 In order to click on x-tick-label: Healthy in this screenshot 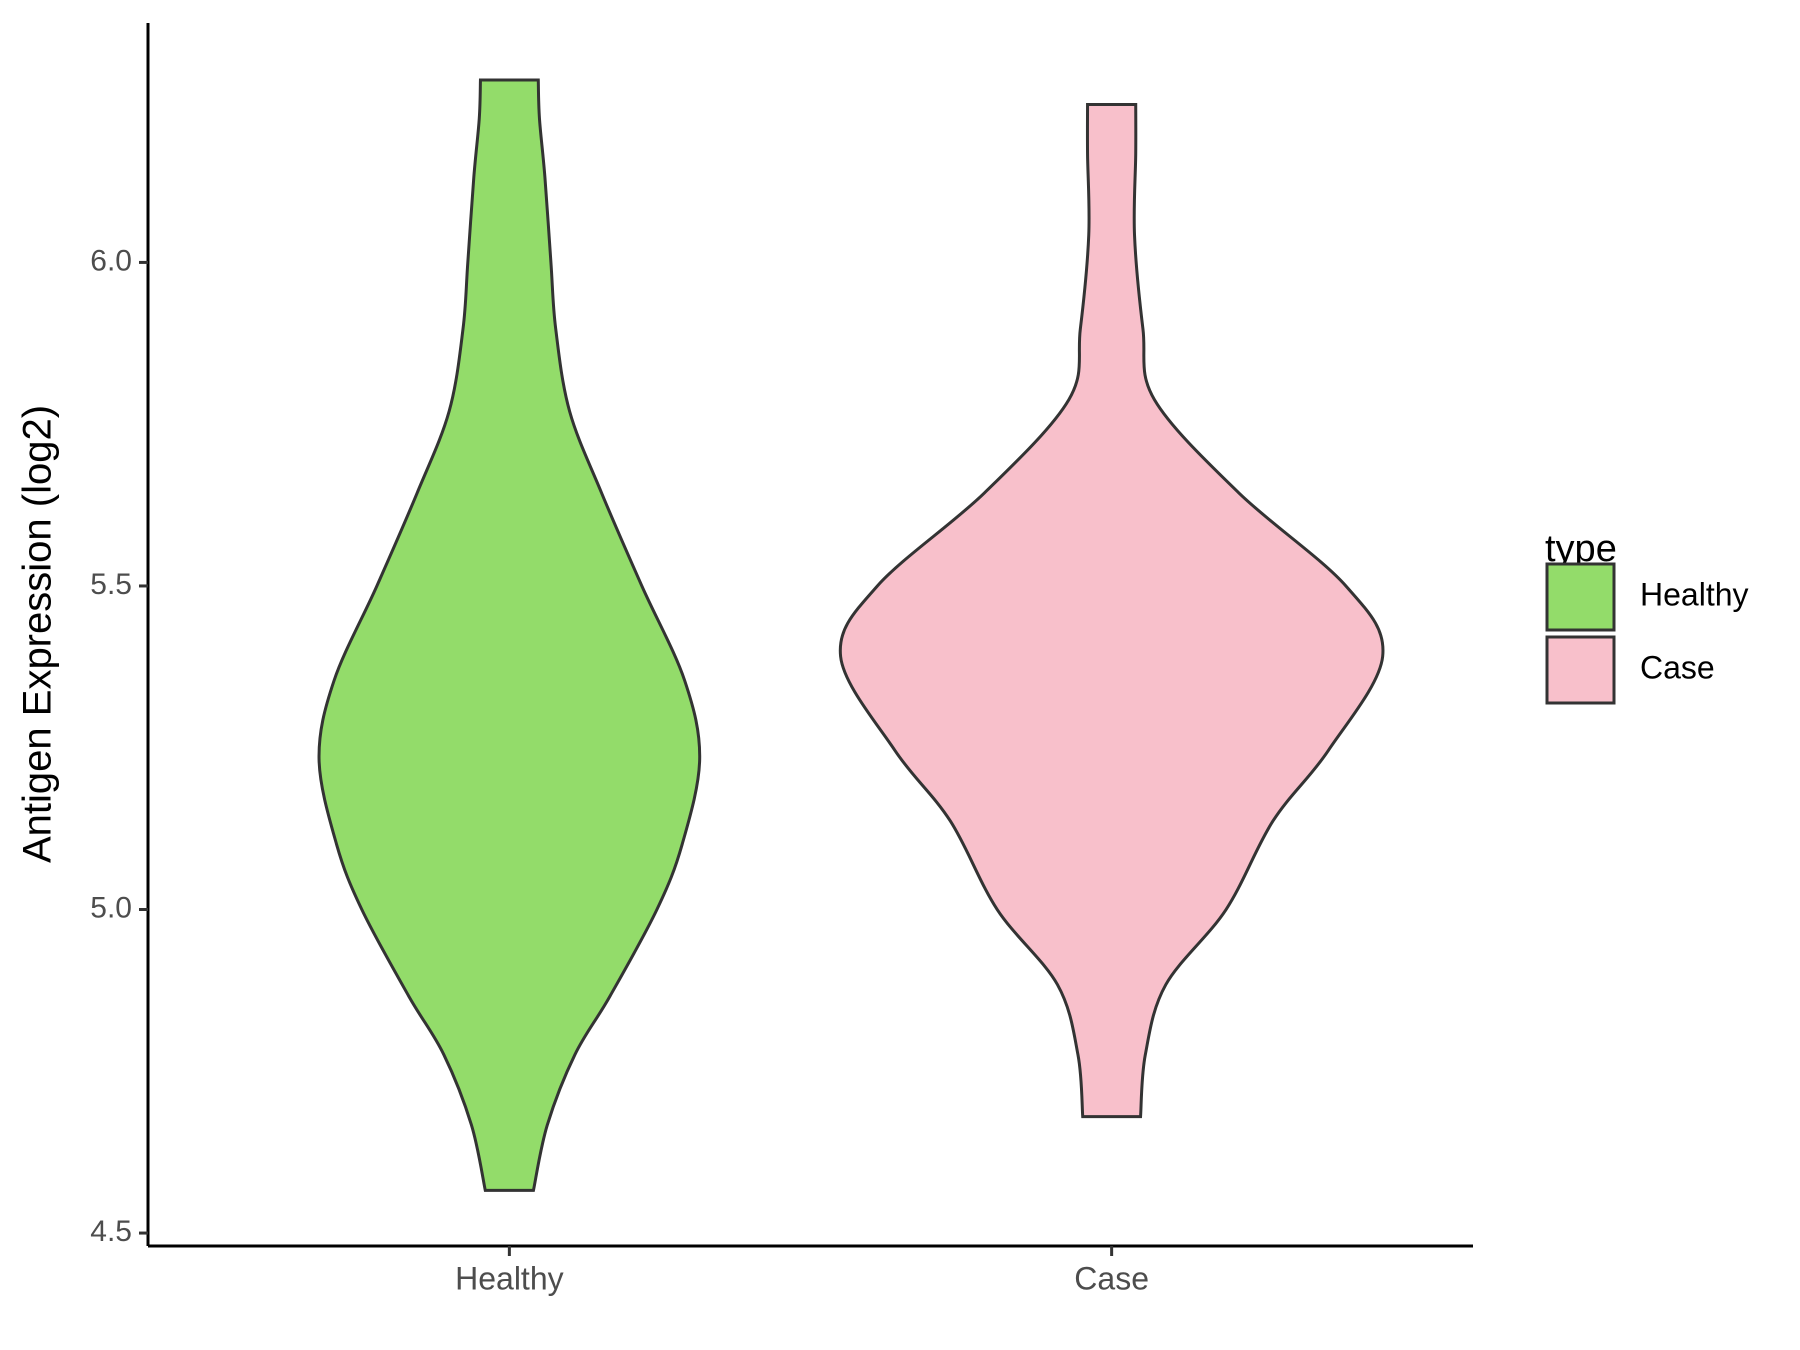, I will do `click(509, 1278)`.